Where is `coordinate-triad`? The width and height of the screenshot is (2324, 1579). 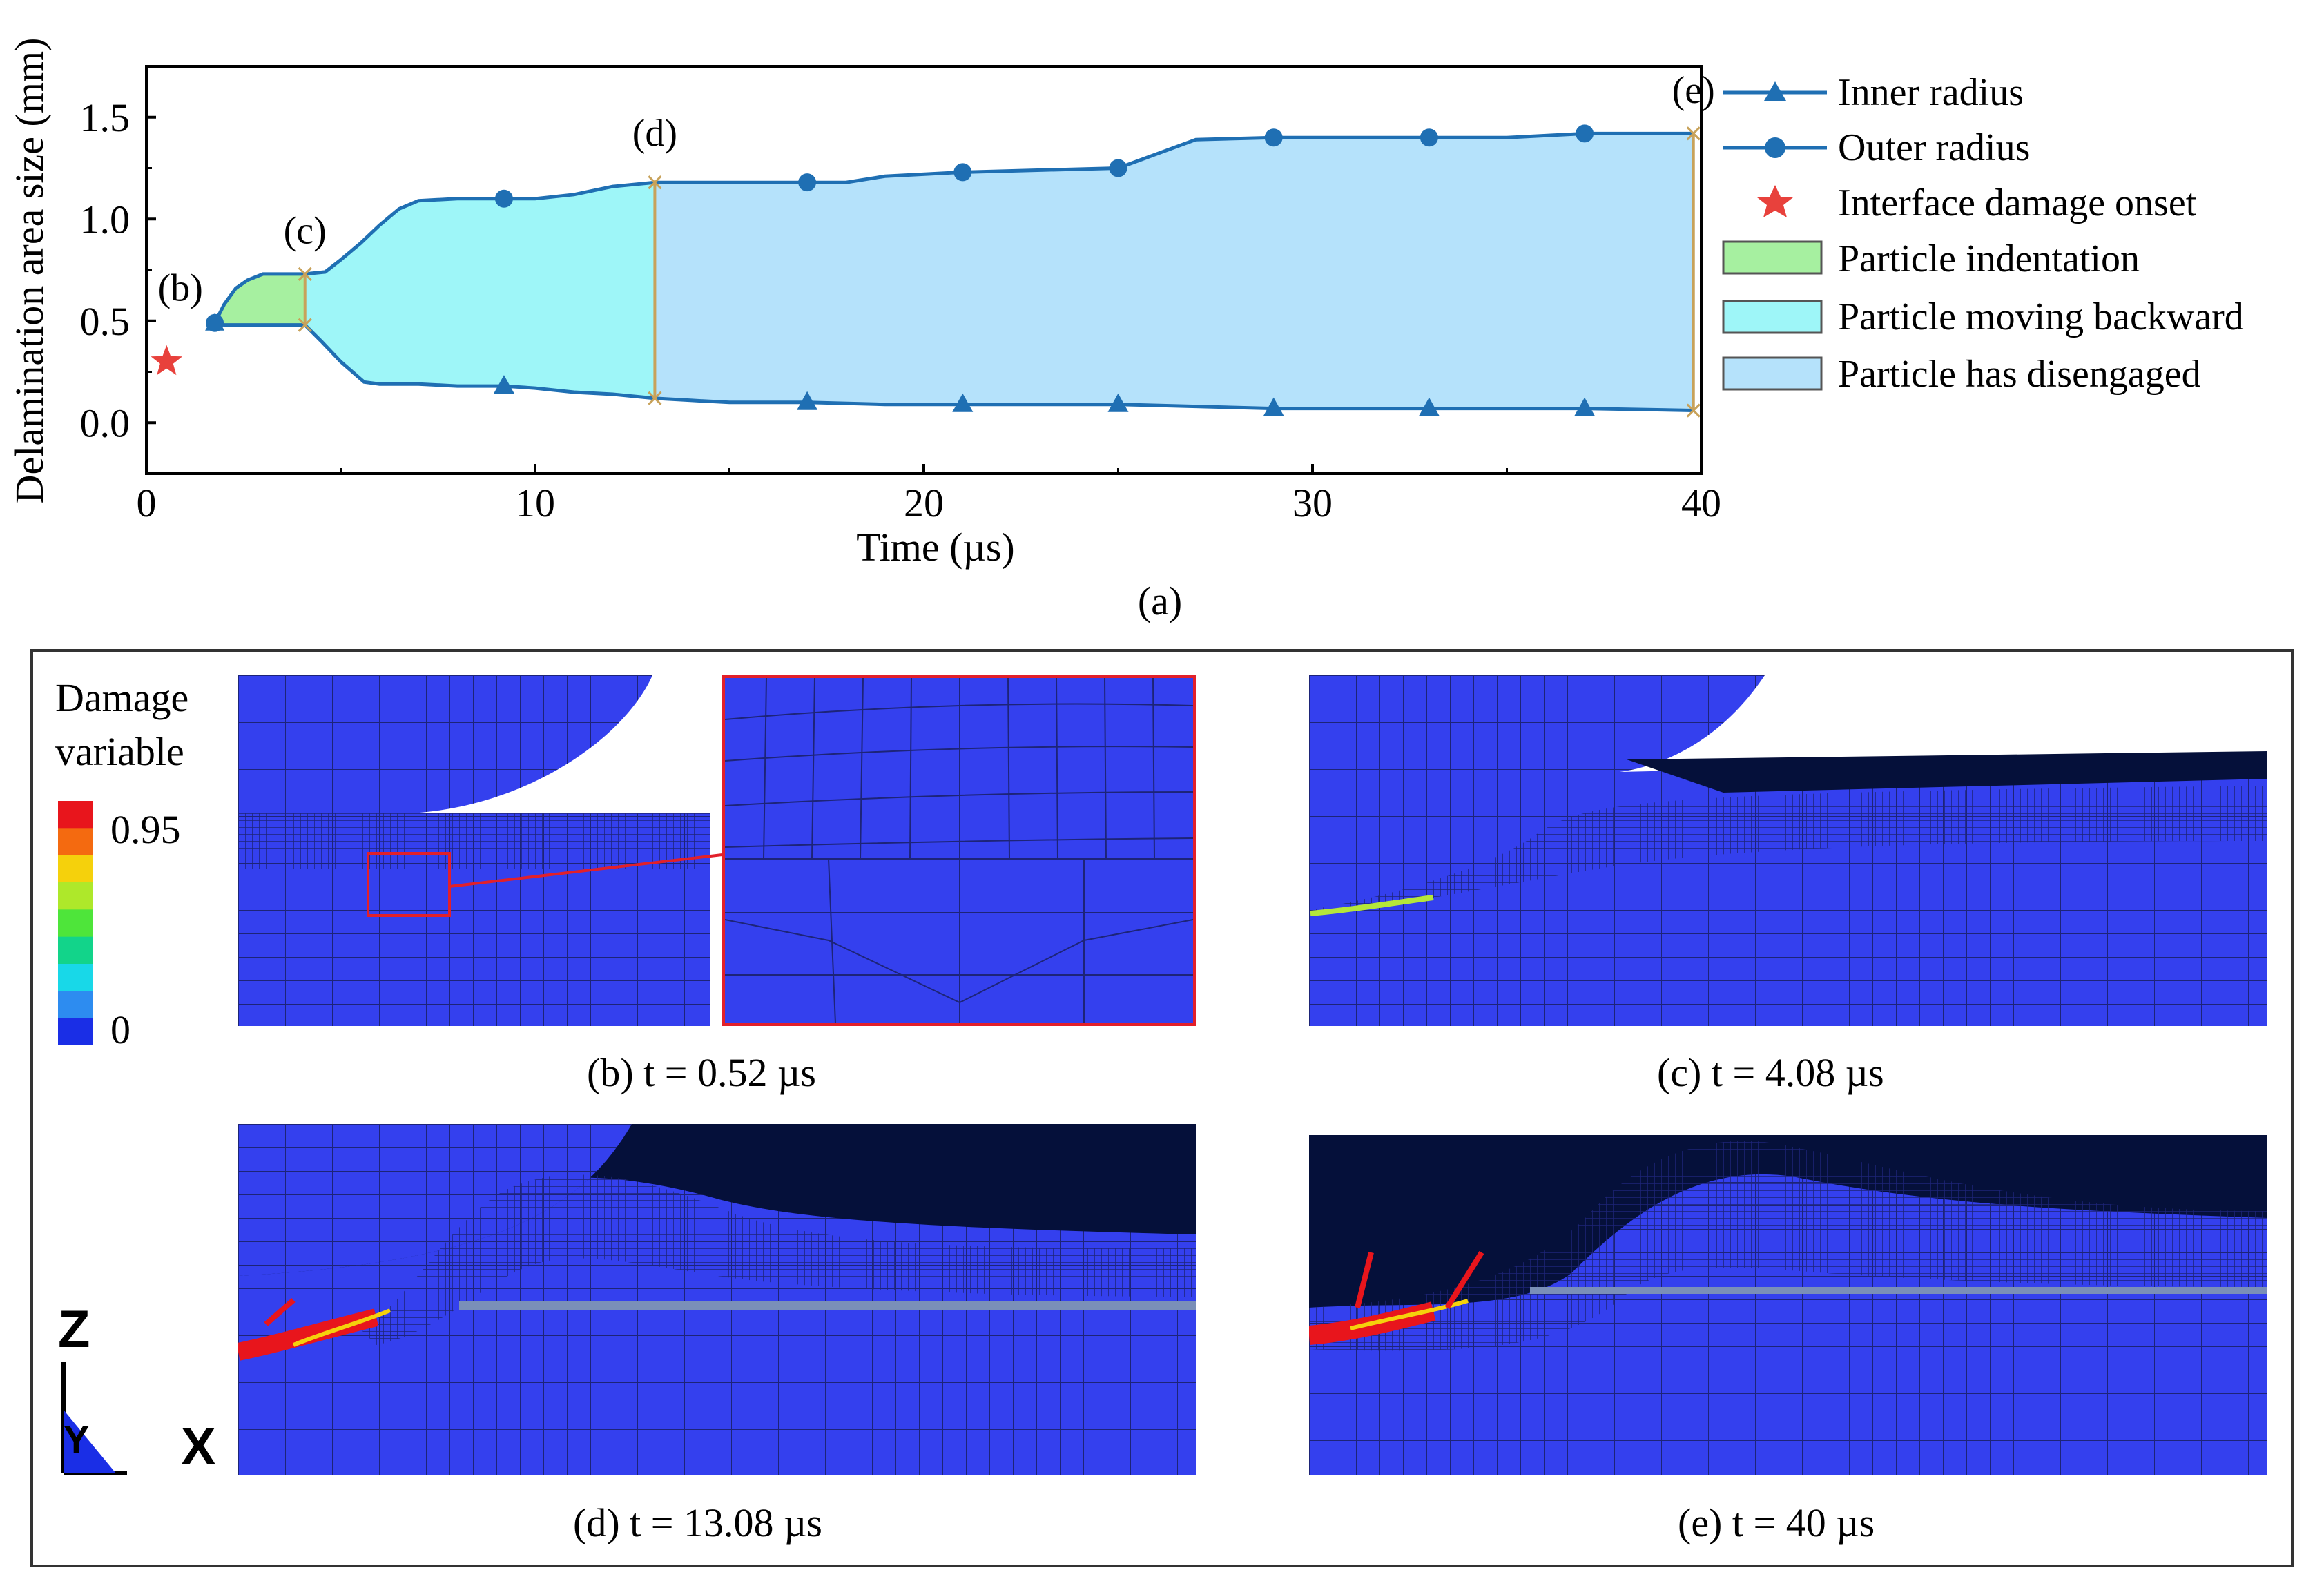
coordinate-triad is located at coordinates (94, 1418).